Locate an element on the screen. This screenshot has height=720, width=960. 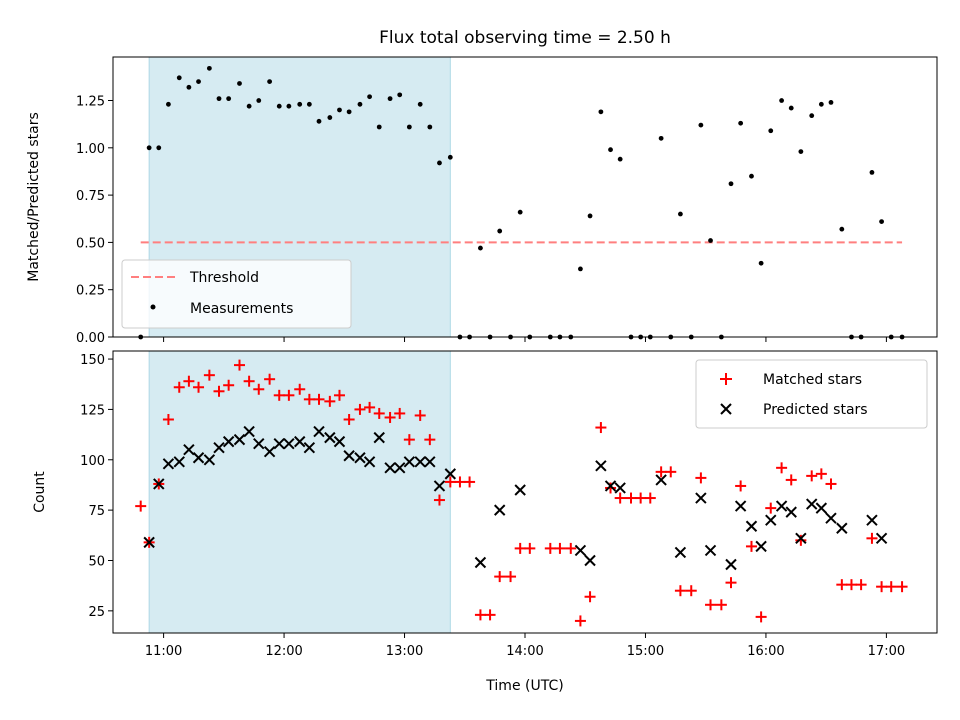
y-tick-label: 0.00 is located at coordinates (90, 338).